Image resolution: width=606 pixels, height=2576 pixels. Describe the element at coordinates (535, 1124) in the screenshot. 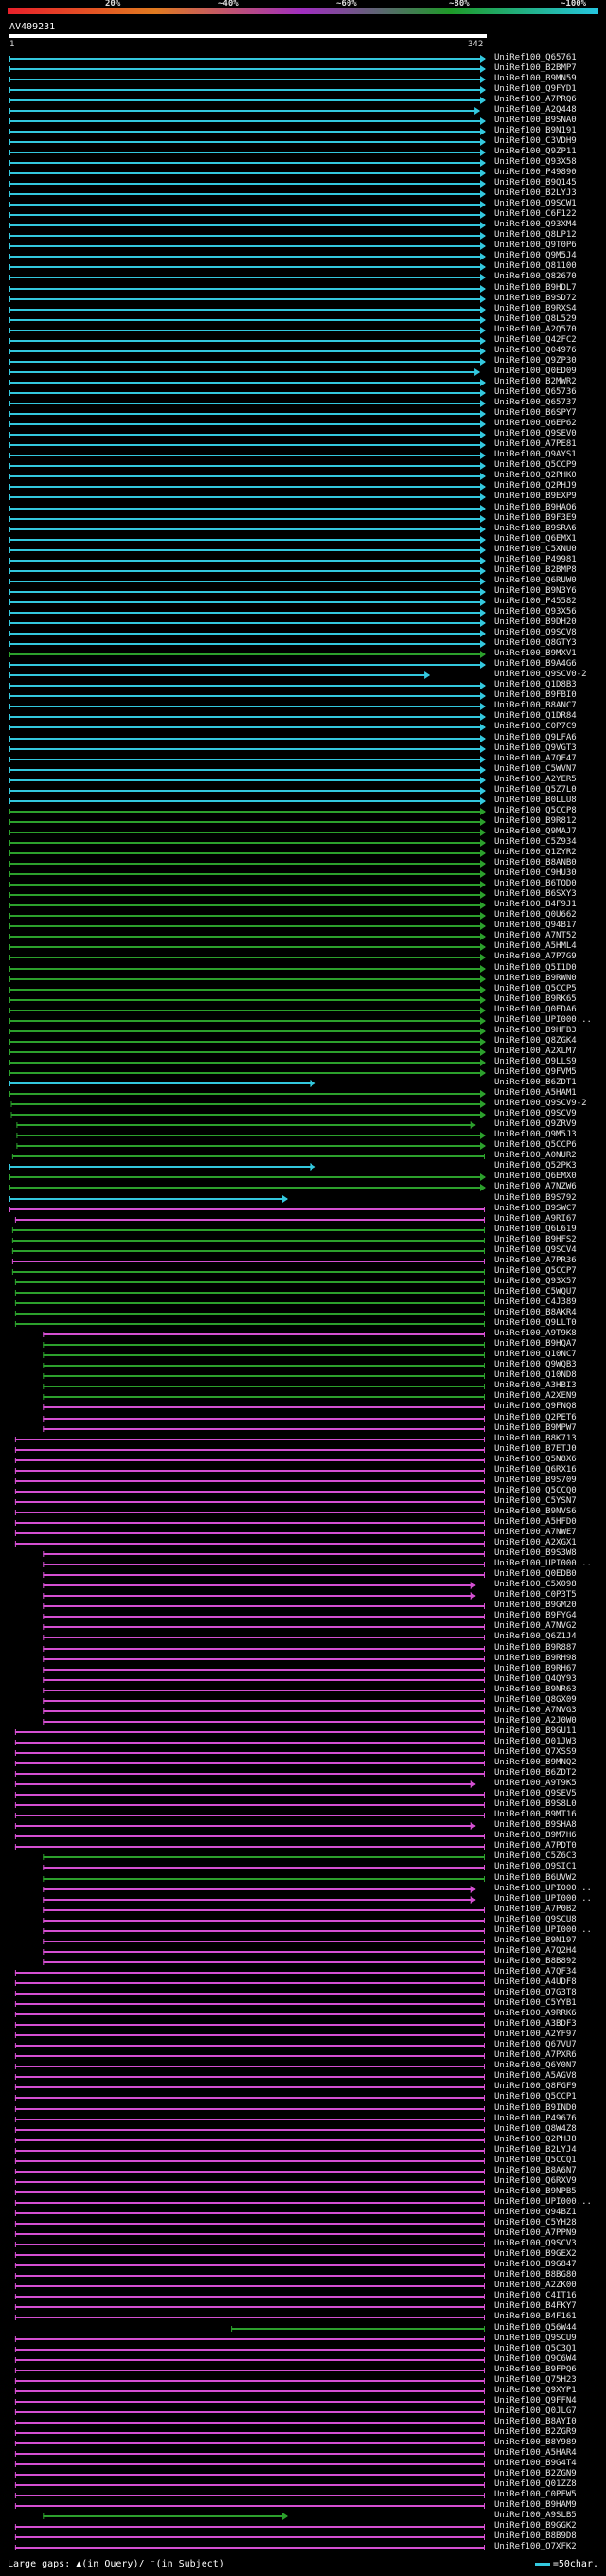

I see `hit-label: UniRef100_Q9ZRV9` at that location.